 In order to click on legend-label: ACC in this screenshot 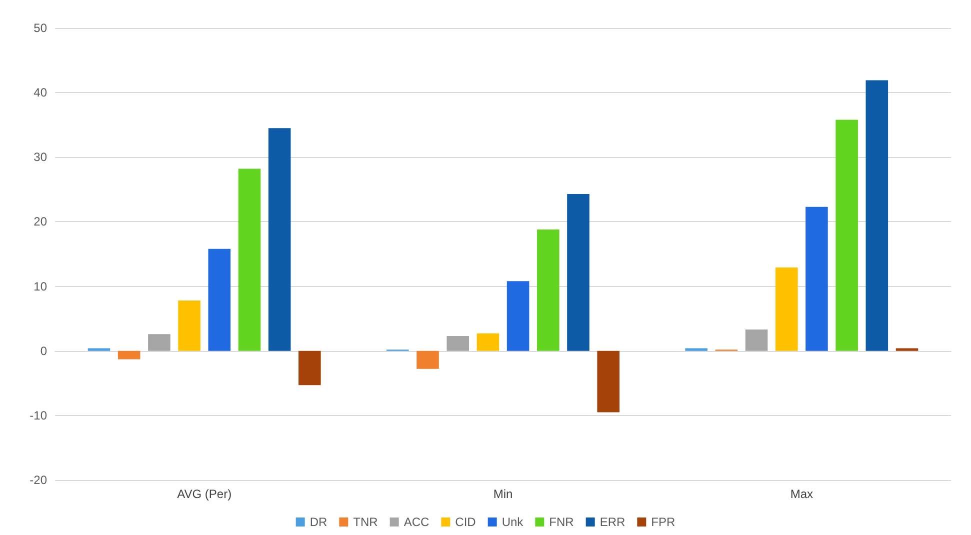, I will do `click(417, 522)`.